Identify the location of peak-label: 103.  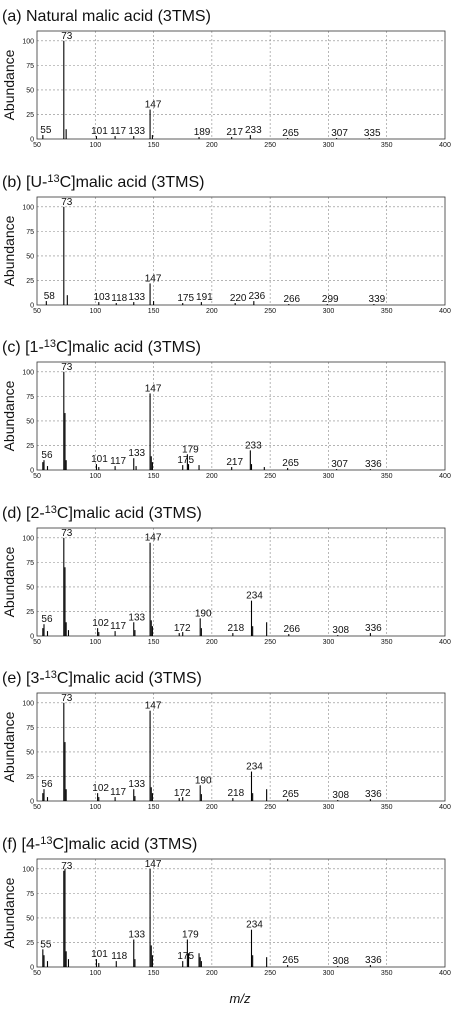
(101, 297).